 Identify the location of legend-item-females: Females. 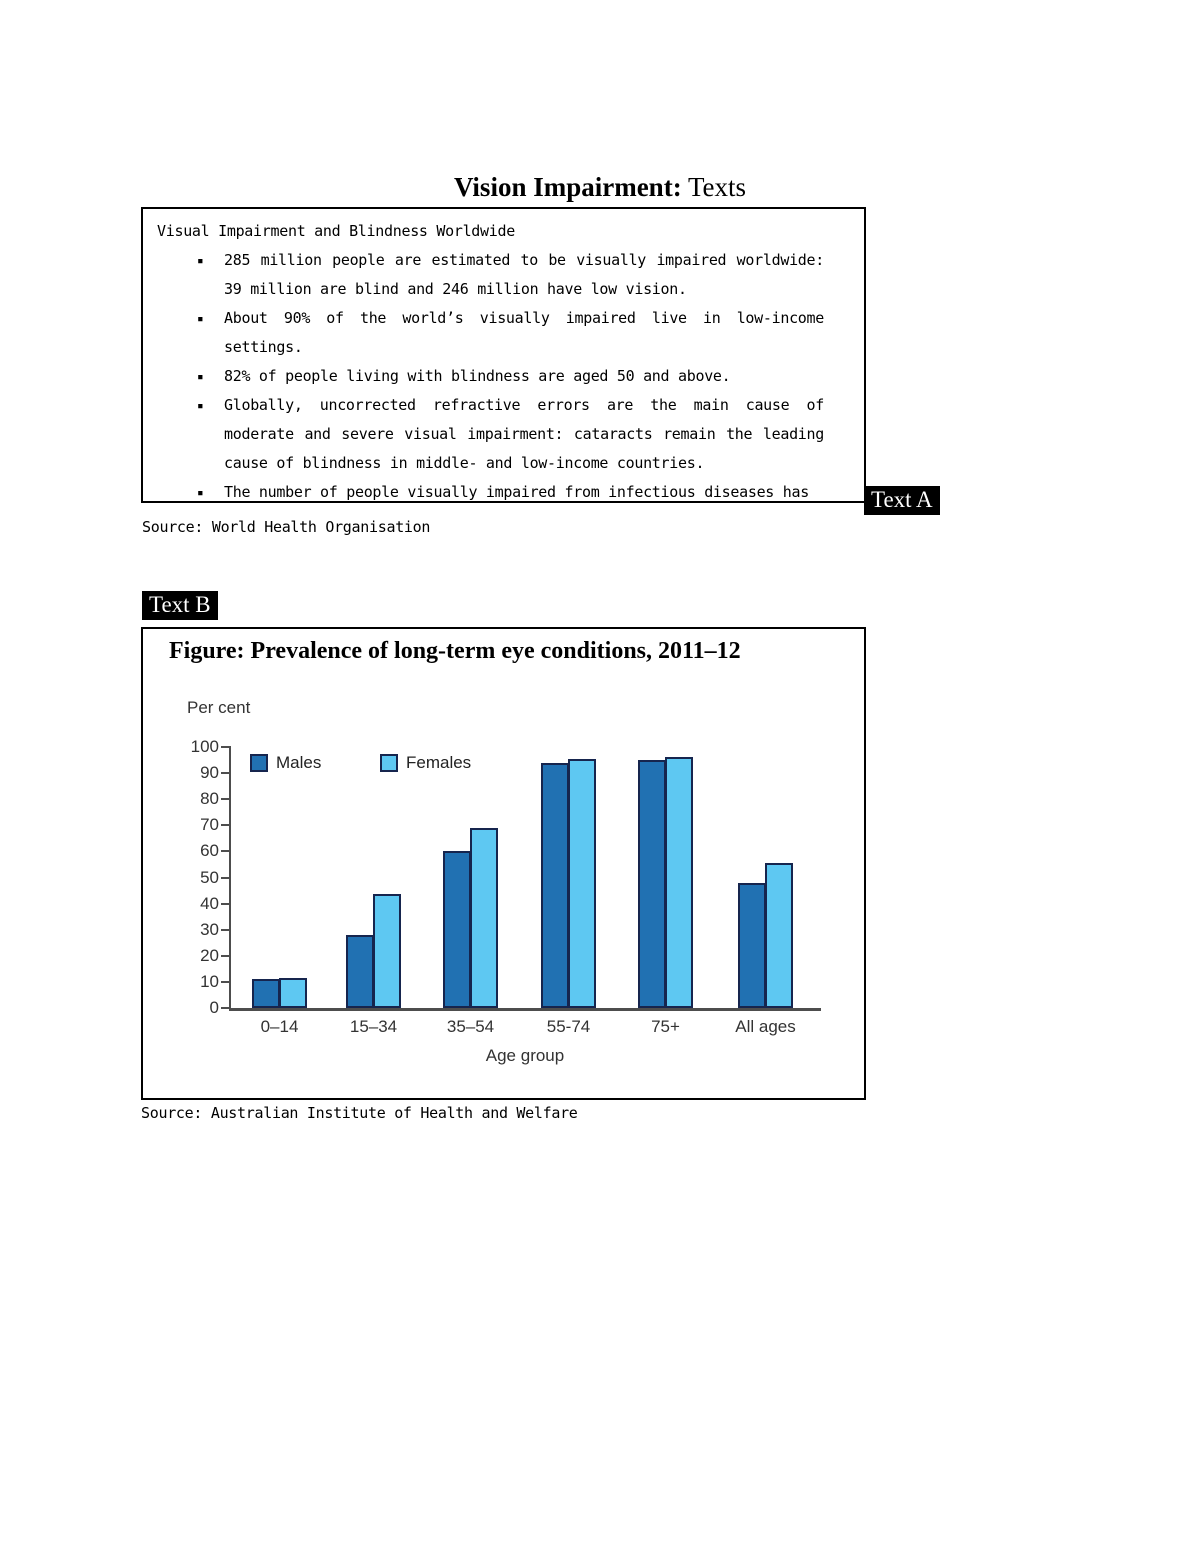
(425, 763).